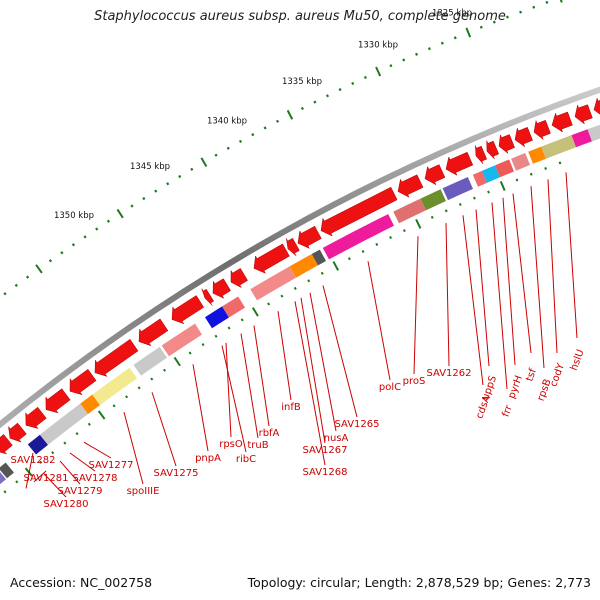 Image resolution: width=600 pixels, height=600 pixels. I want to click on gene-label: rpsB, so click(545, 390).